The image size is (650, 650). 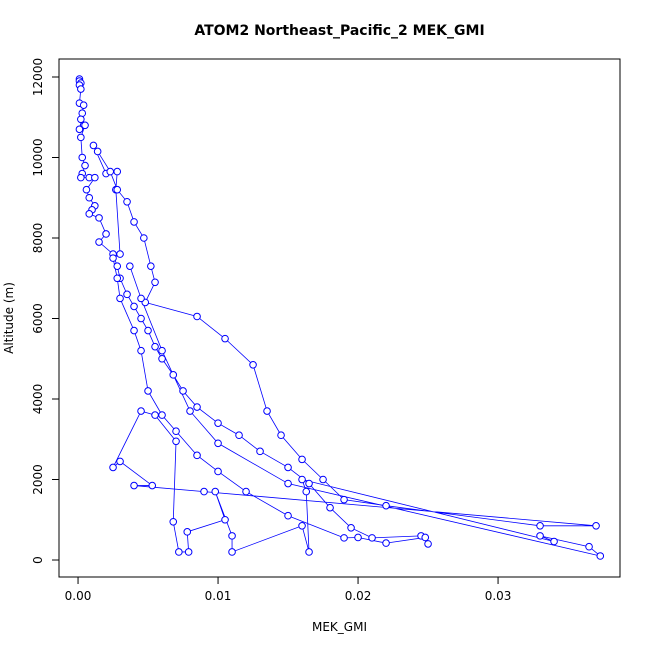 What do you see at coordinates (38, 479) in the screenshot?
I see `y-tick-label: 2000` at bounding box center [38, 479].